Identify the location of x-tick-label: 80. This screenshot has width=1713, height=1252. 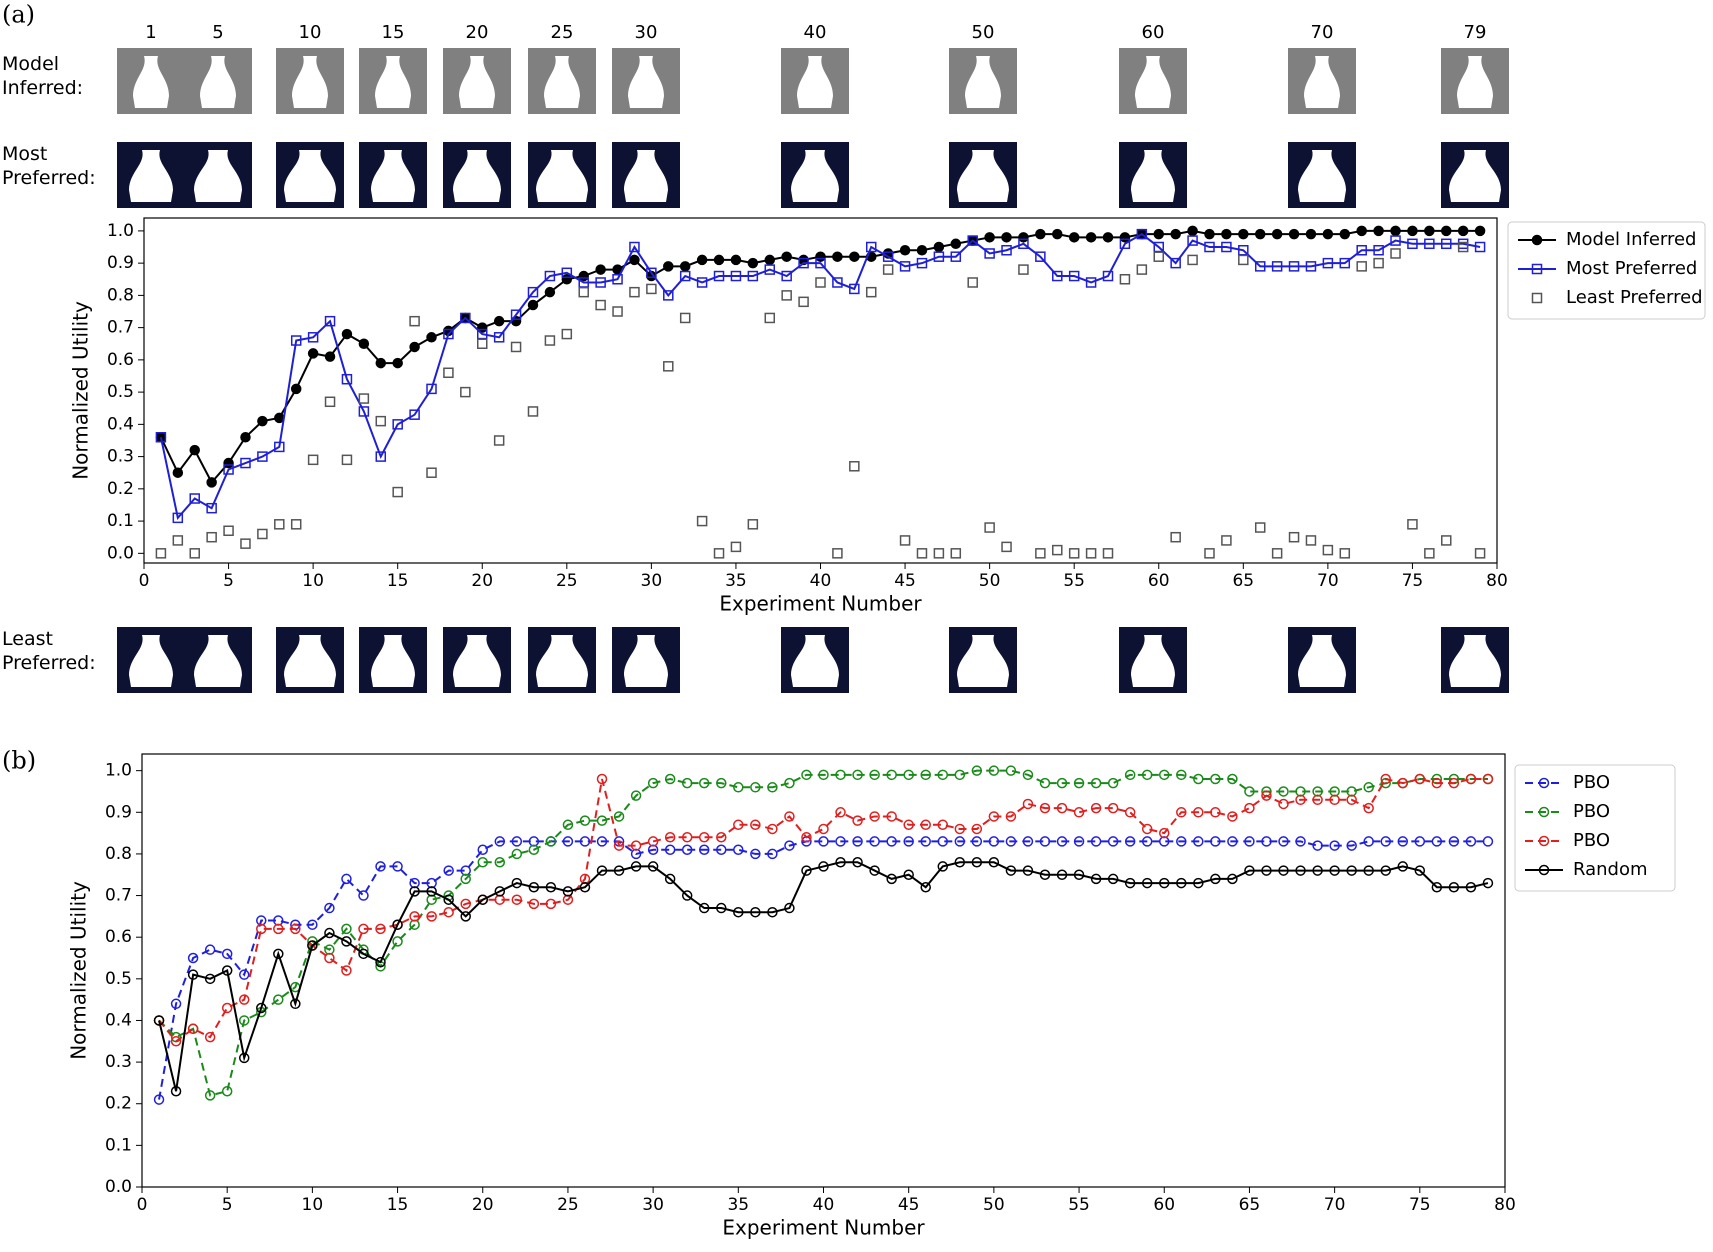
(1505, 1205).